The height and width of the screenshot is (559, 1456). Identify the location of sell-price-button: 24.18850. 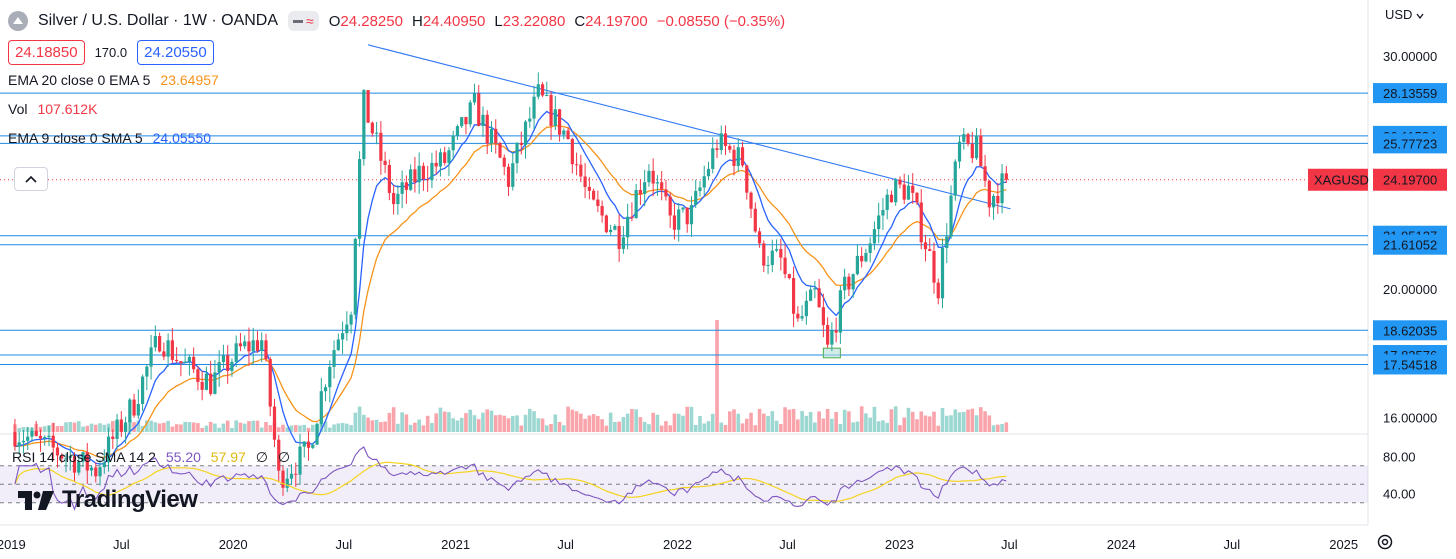
(46, 52).